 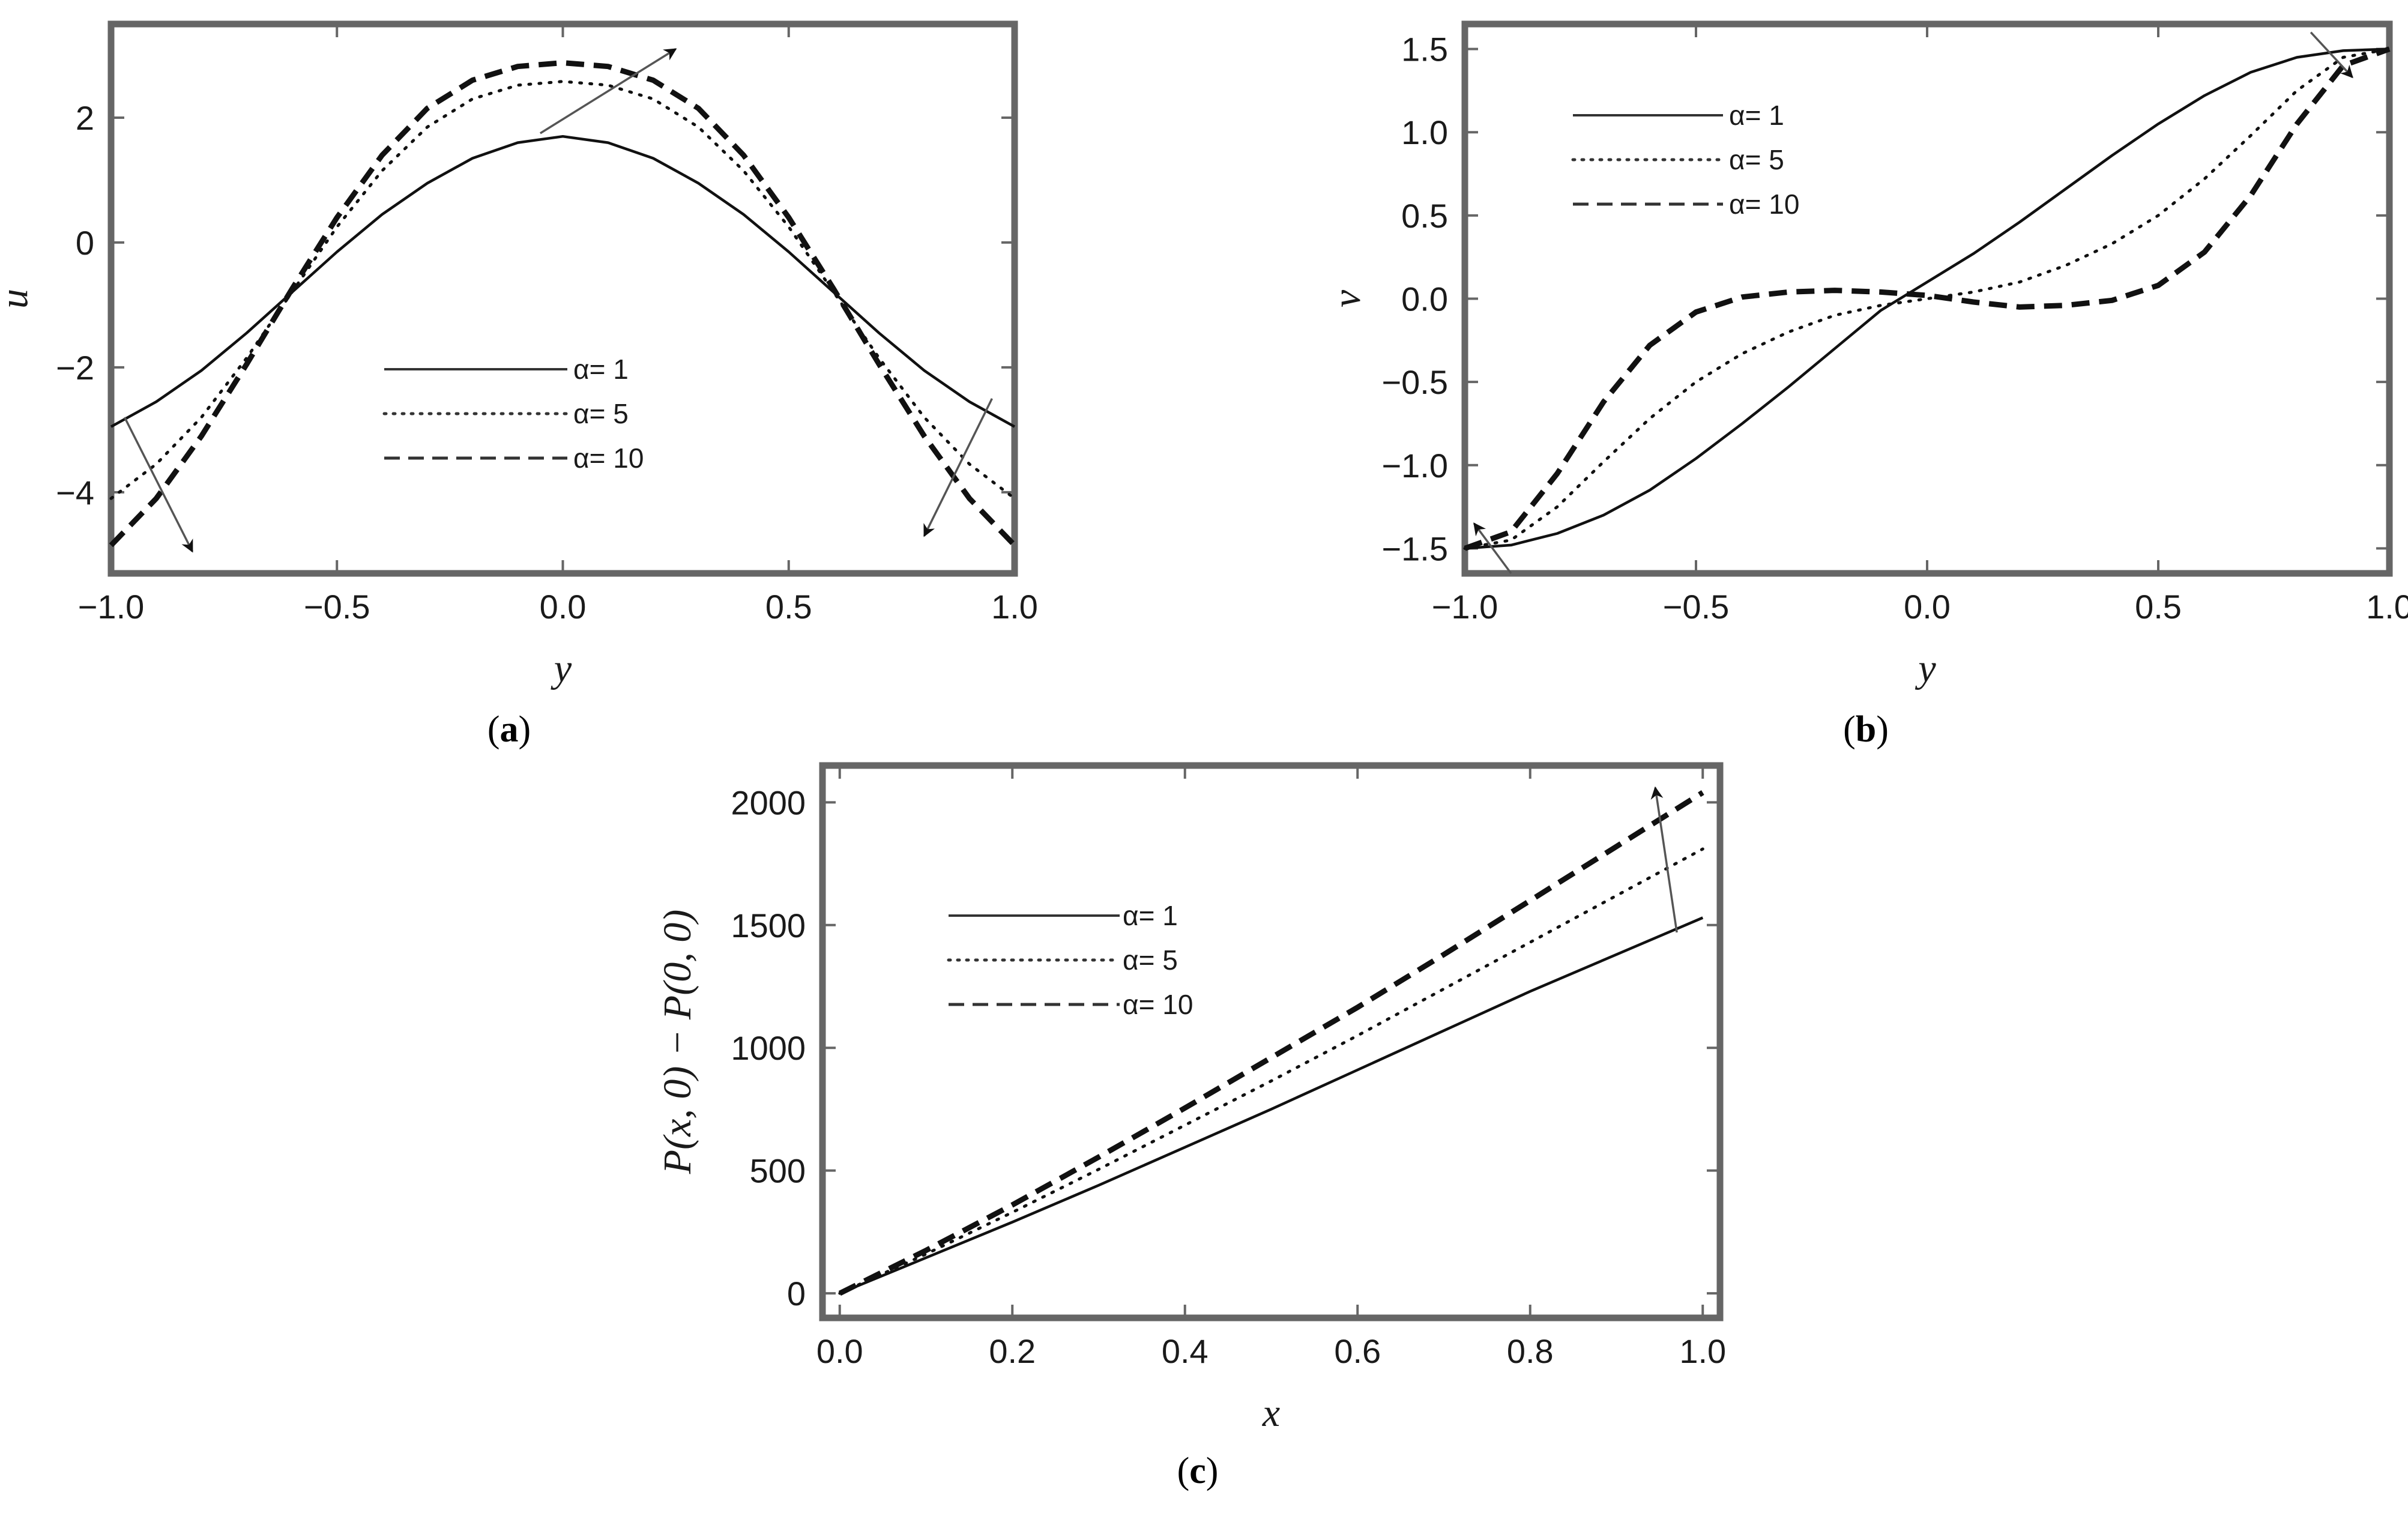 I want to click on y-tick-label: 0.0, so click(x=1425, y=299).